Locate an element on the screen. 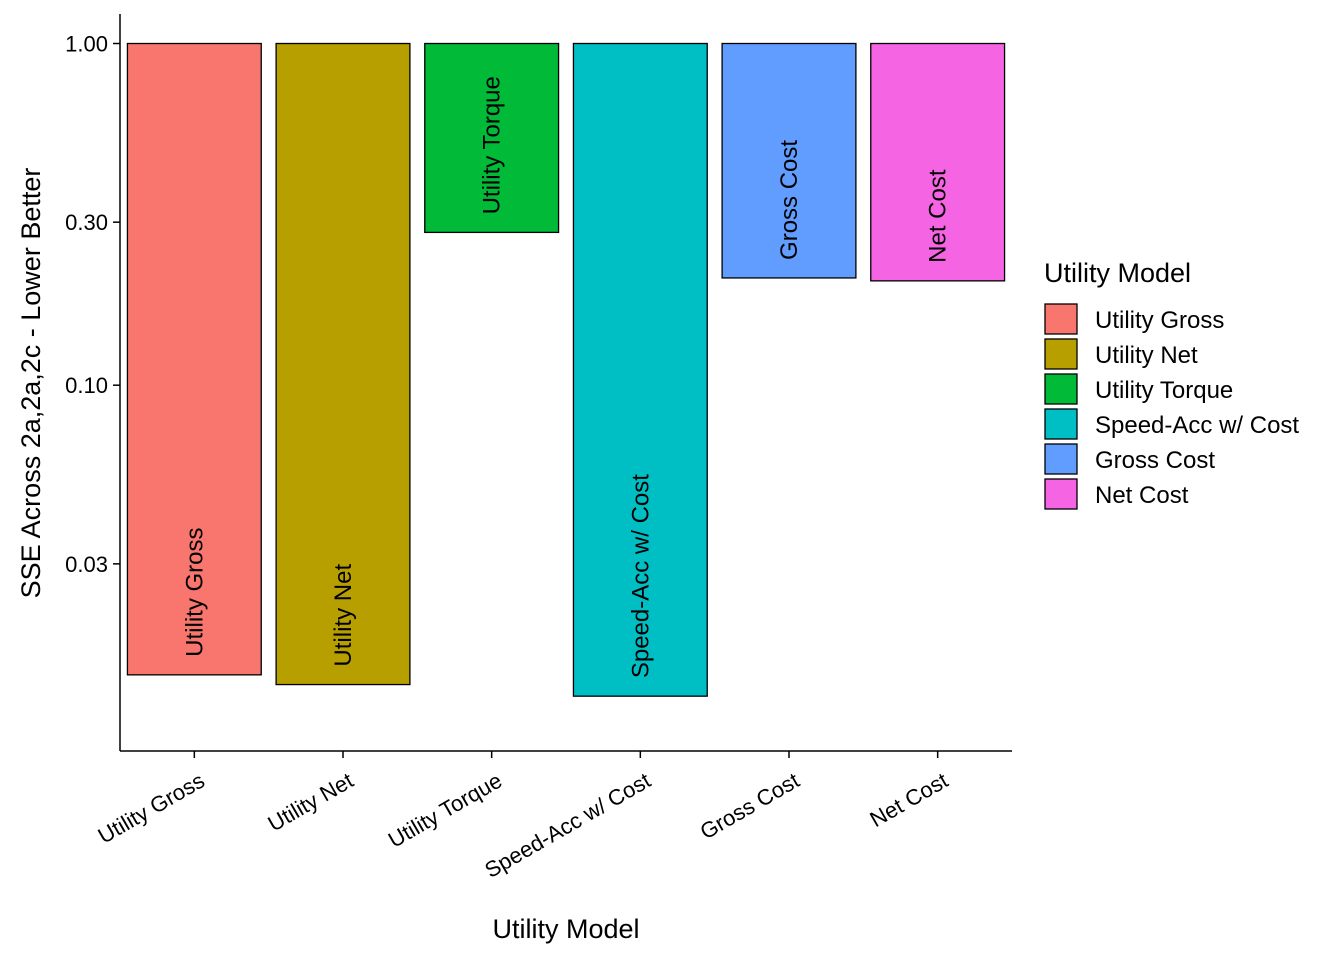  bar-label: Speed-Acc w/ Cost is located at coordinates (640, 576).